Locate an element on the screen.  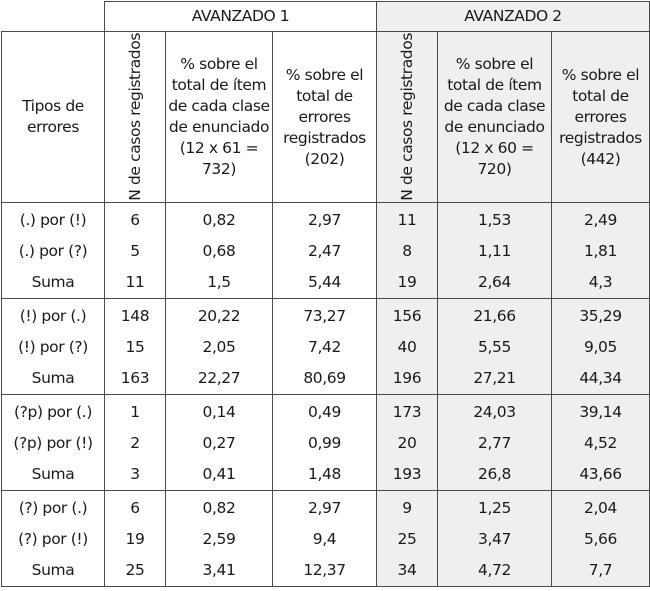
a1-pct-errores-cell: 73,27 is located at coordinates (324, 315).